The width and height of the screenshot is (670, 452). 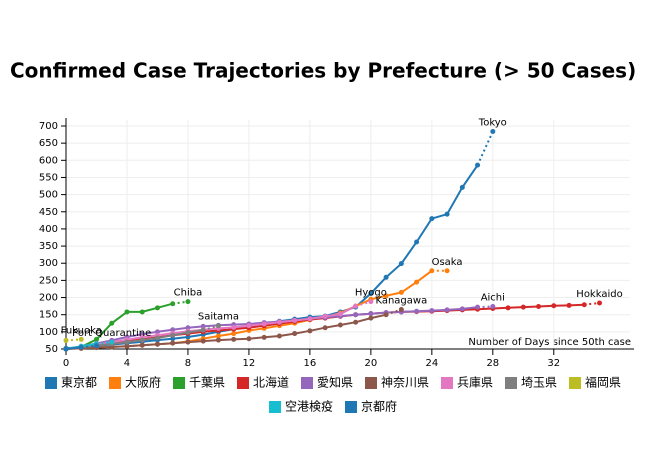 What do you see at coordinates (492, 122) in the screenshot?
I see `series-label: Tokyo` at bounding box center [492, 122].